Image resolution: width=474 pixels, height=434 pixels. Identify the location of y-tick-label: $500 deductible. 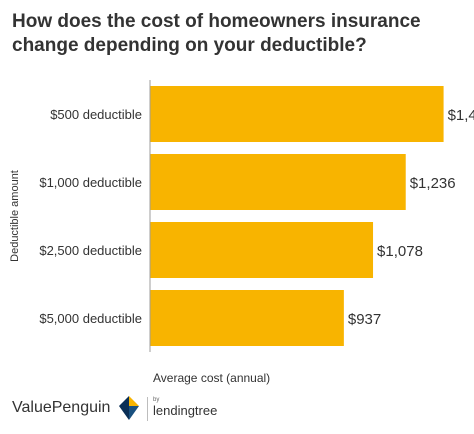
(96, 114).